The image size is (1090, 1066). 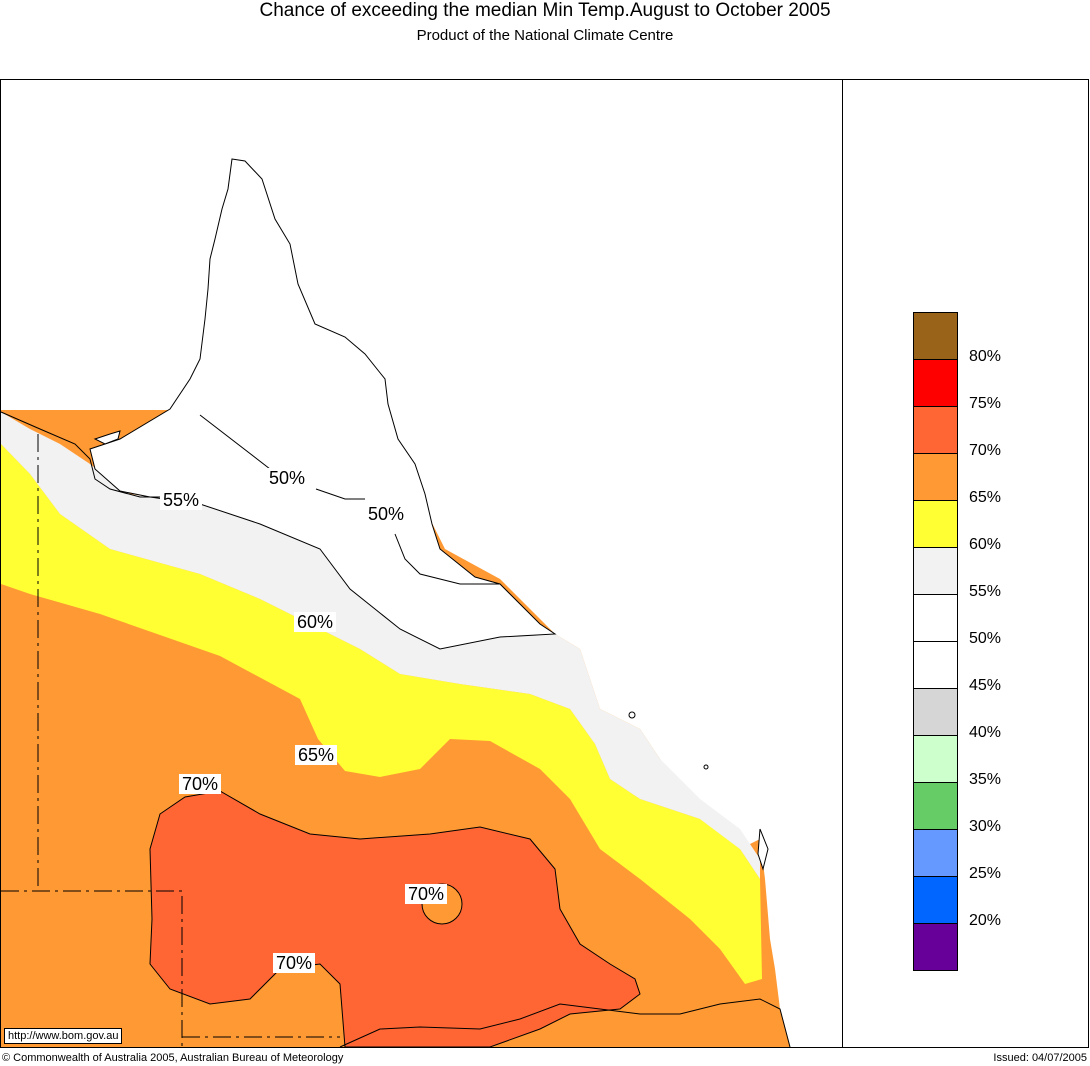 What do you see at coordinates (985, 826) in the screenshot?
I see `legend-label: 30%` at bounding box center [985, 826].